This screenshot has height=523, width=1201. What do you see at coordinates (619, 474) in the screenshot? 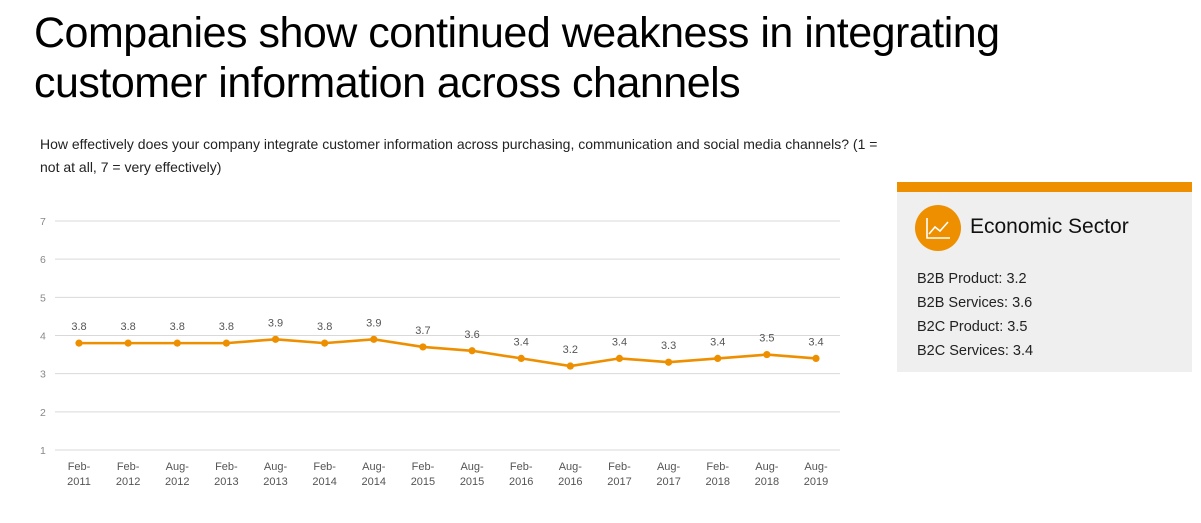
I see `x-tick-label: Feb-2017` at bounding box center [619, 474].